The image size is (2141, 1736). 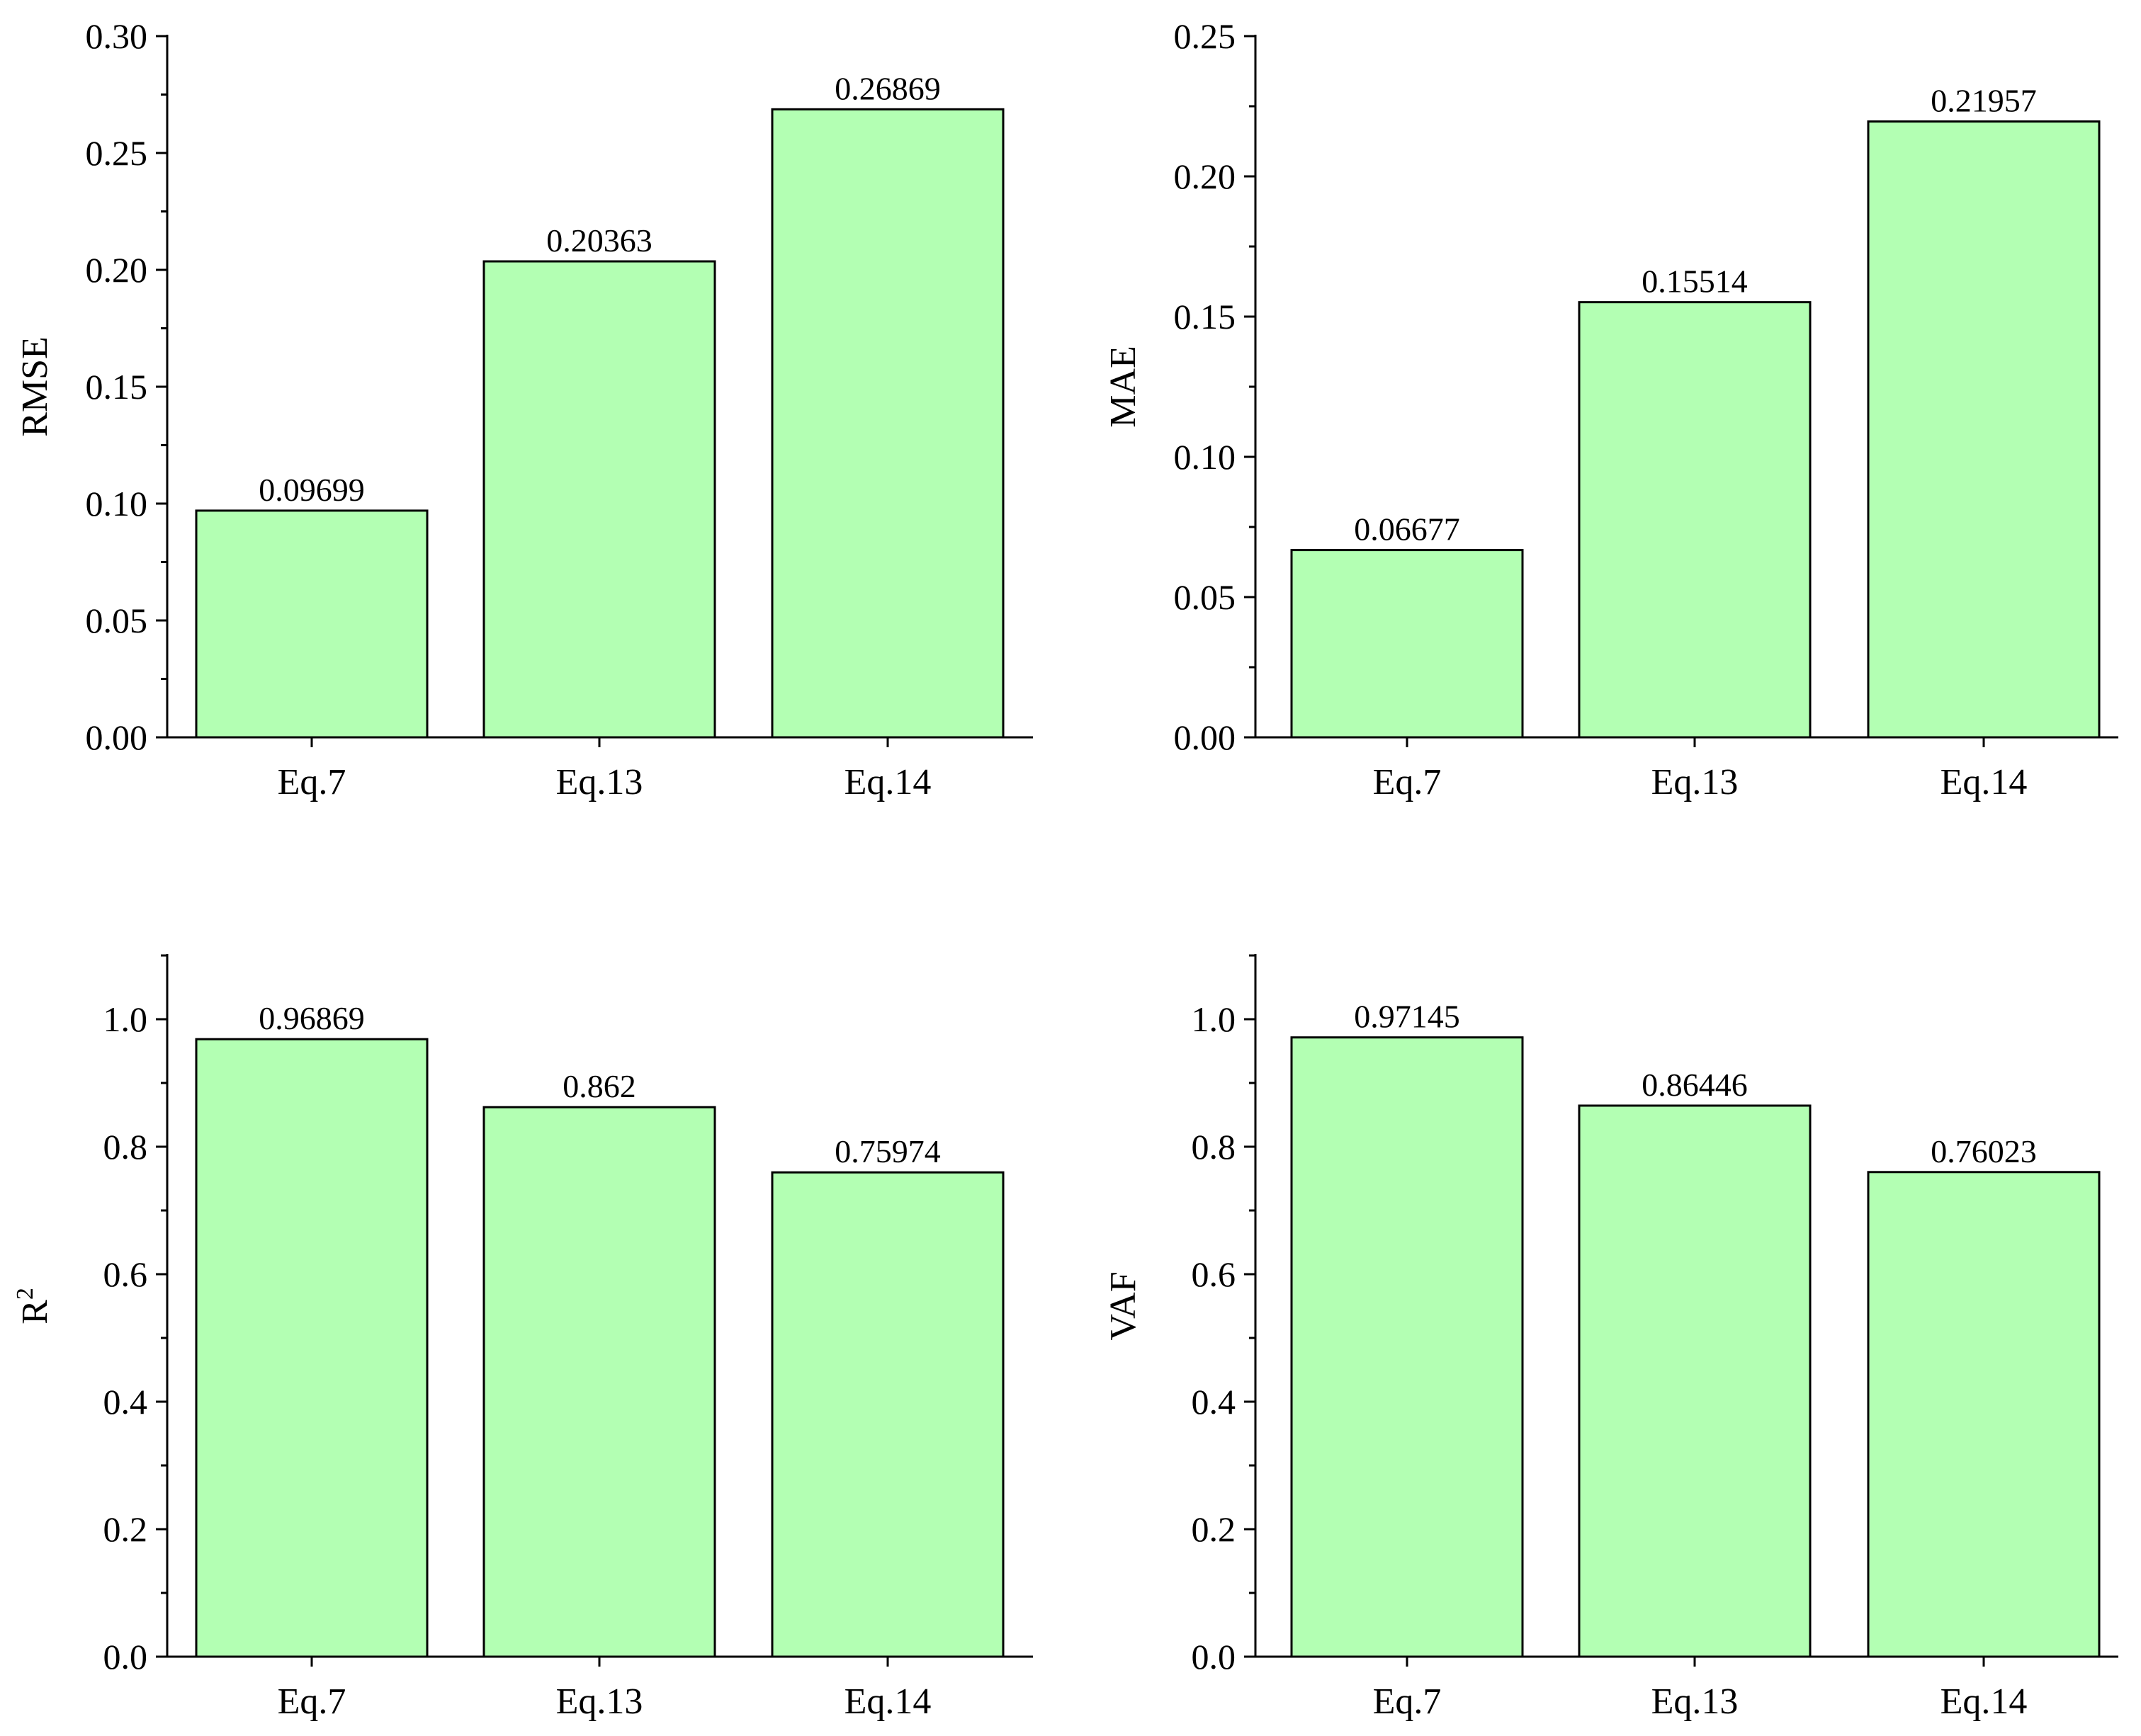 I want to click on value-label: 0.86446, so click(x=1695, y=1085).